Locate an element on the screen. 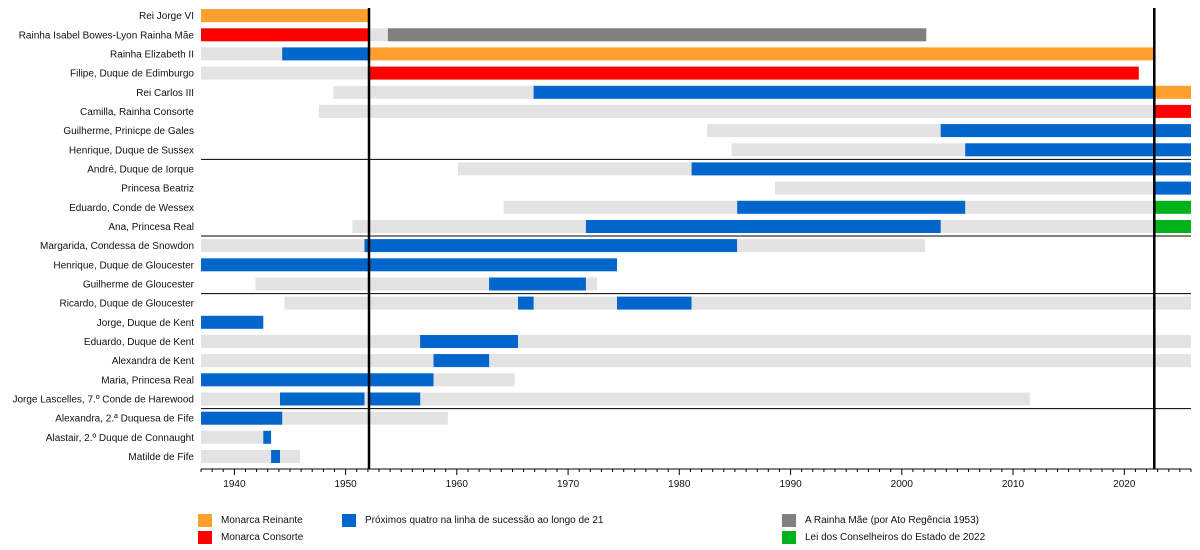 The width and height of the screenshot is (1200, 550). row-label: André, Duque de Iorque is located at coordinates (140, 169).